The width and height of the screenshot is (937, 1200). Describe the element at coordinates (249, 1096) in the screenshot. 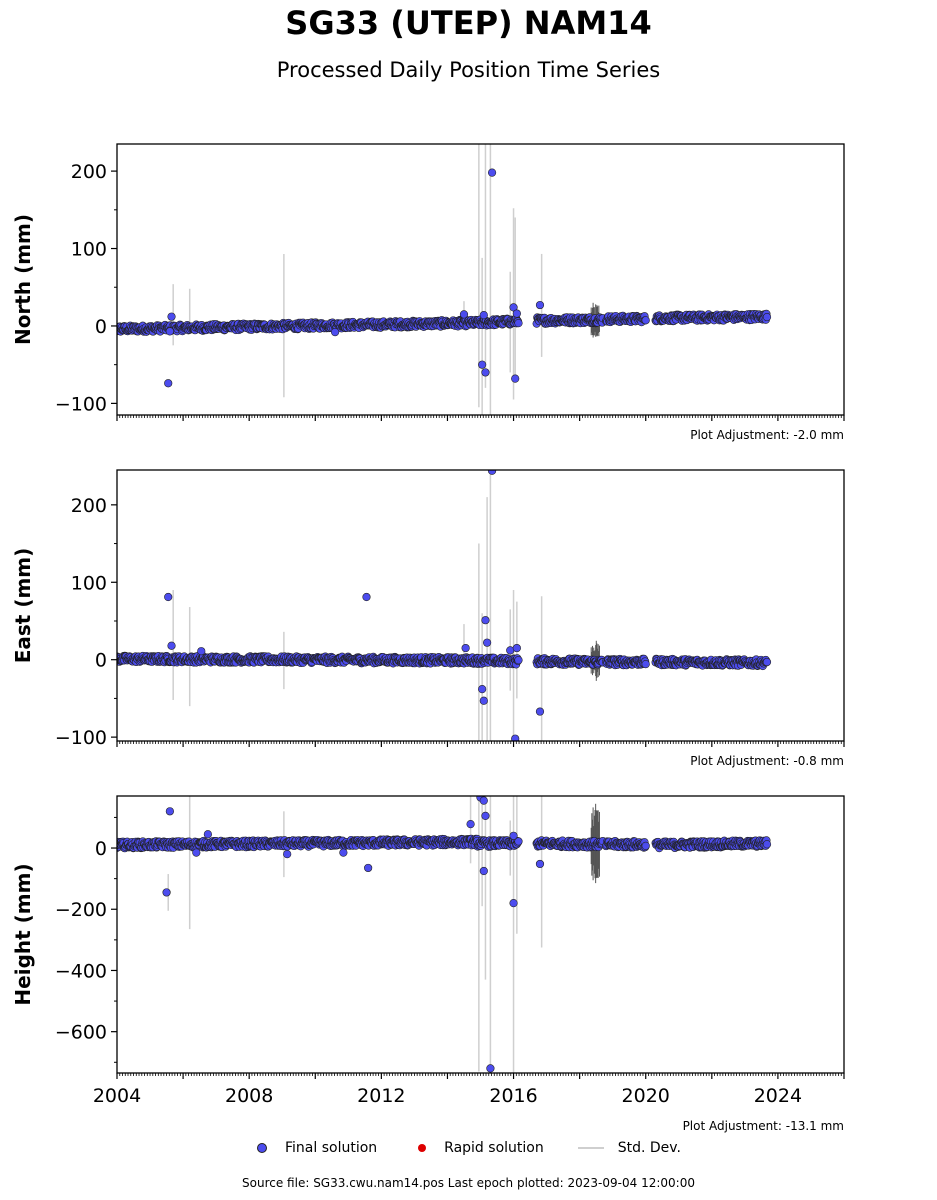

I see `x-tick-label: 2008` at that location.